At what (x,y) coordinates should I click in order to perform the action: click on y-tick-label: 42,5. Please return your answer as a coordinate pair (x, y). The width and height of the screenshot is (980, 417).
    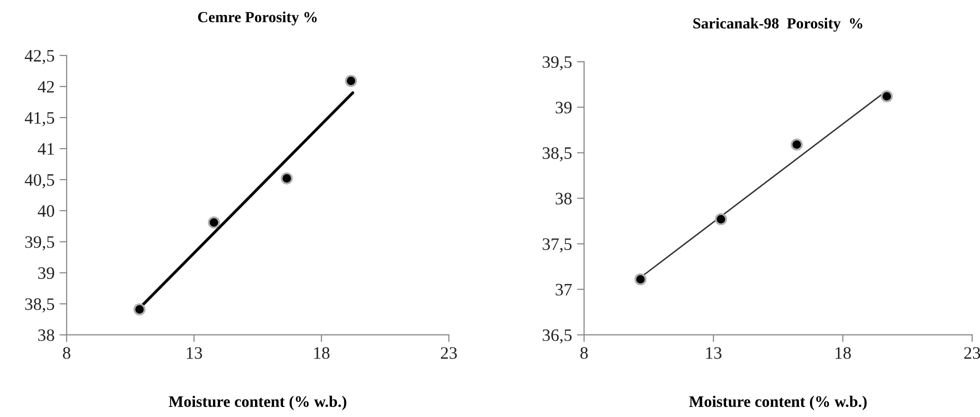
    Looking at the image, I should click on (39, 57).